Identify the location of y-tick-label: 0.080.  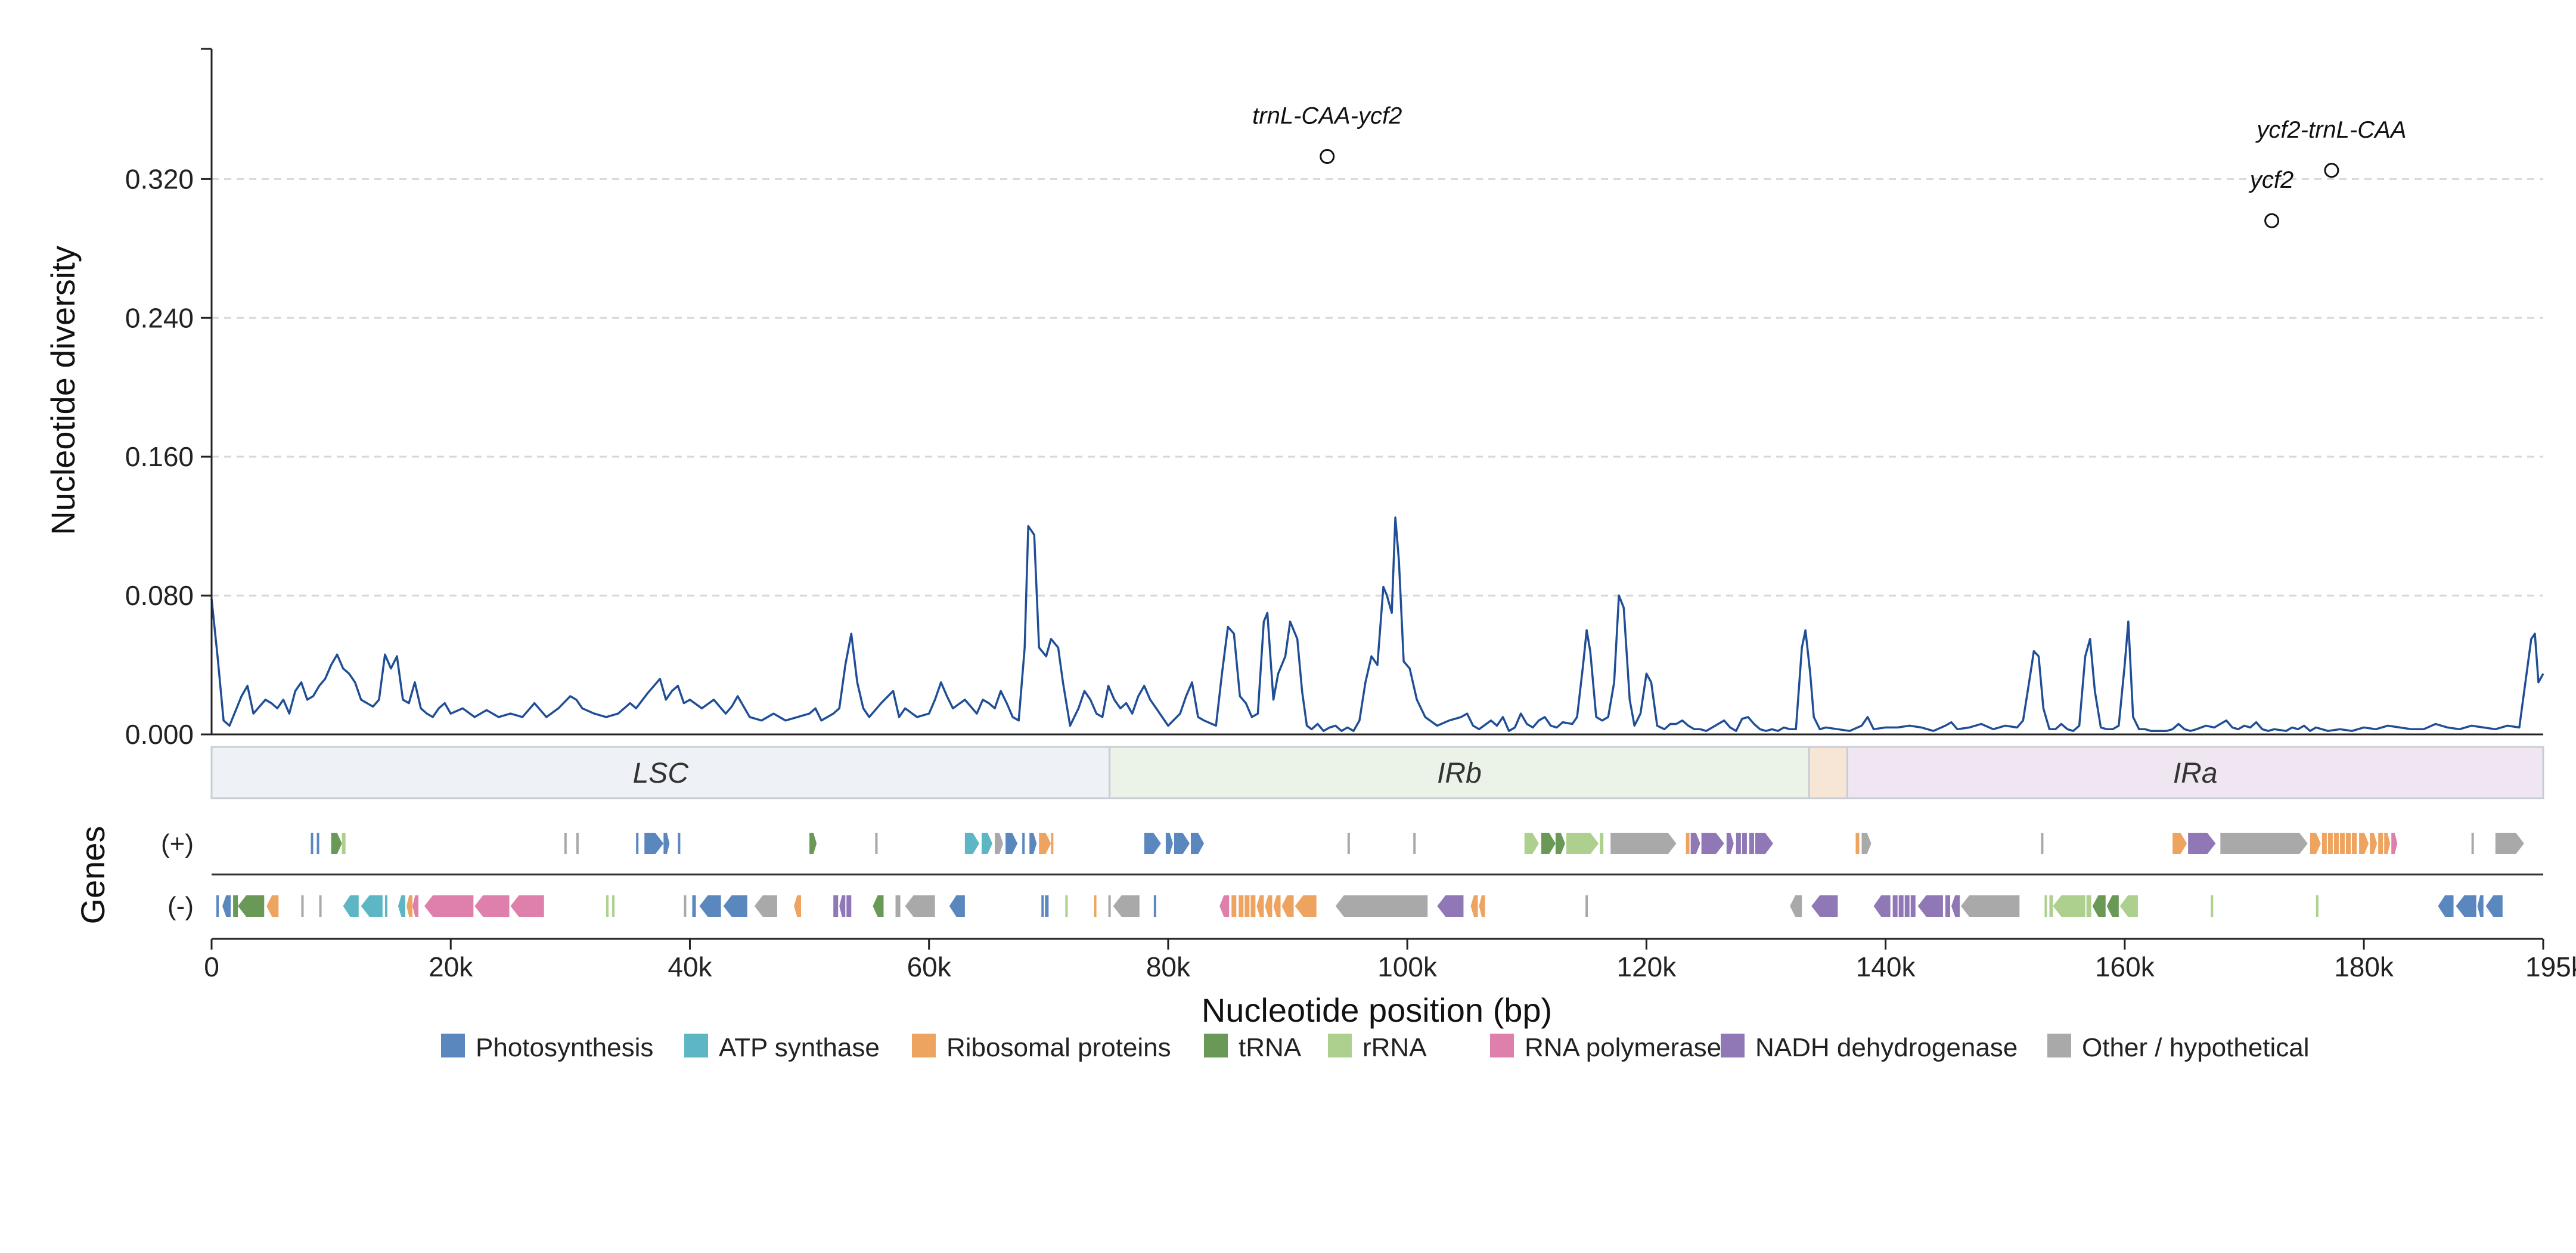
(160, 595).